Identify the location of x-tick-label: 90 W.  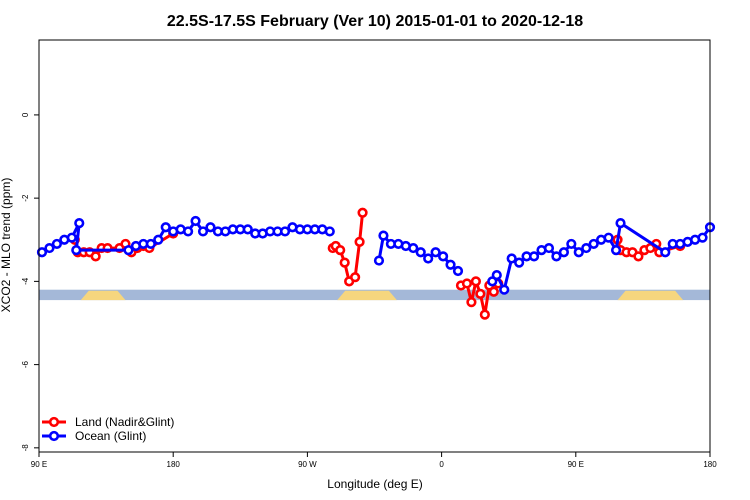
(307, 464).